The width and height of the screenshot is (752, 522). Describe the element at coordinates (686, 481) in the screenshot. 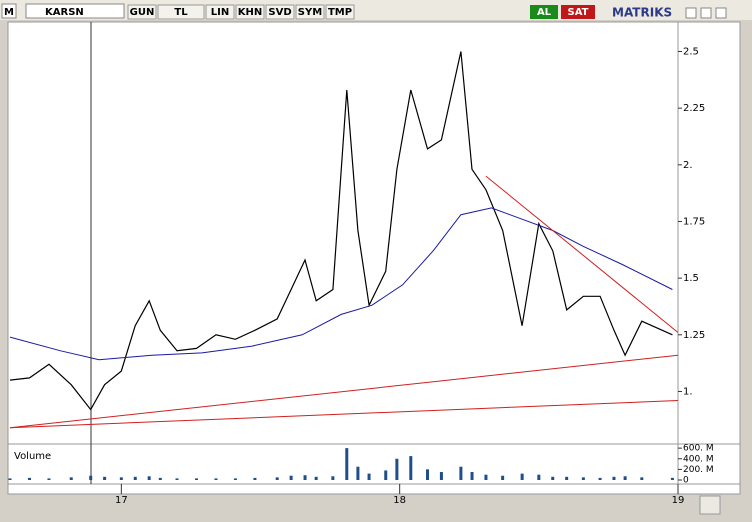

I see `volume-tick-label: 0` at that location.